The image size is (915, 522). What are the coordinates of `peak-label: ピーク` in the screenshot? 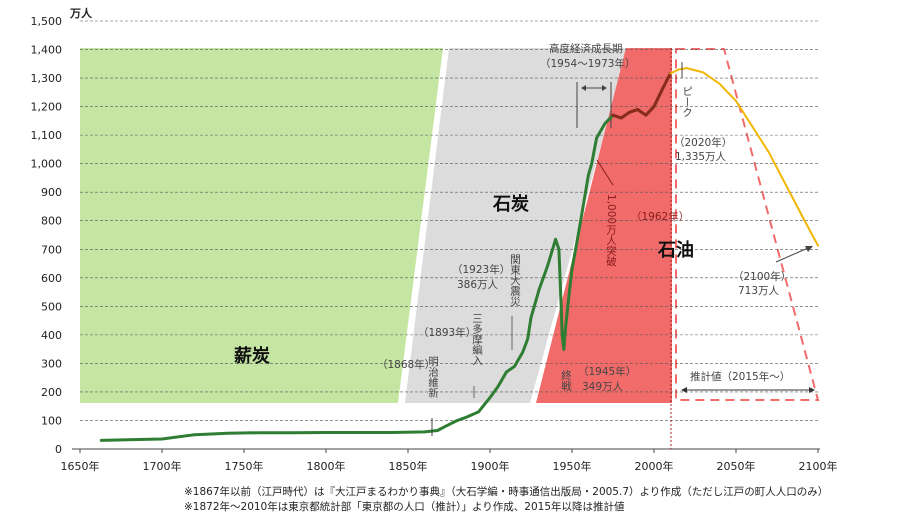 It's located at (687, 102).